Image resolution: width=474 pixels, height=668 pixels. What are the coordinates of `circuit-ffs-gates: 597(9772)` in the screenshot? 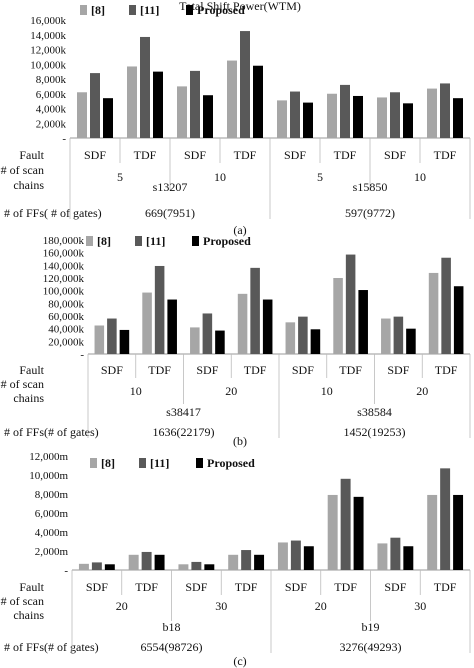 It's located at (370, 213).